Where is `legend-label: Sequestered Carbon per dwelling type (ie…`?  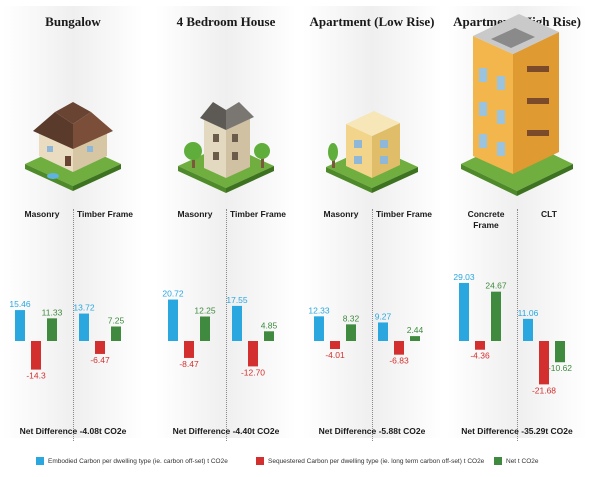 legend-label: Sequestered Carbon per dwelling type (ie… is located at coordinates (376, 461).